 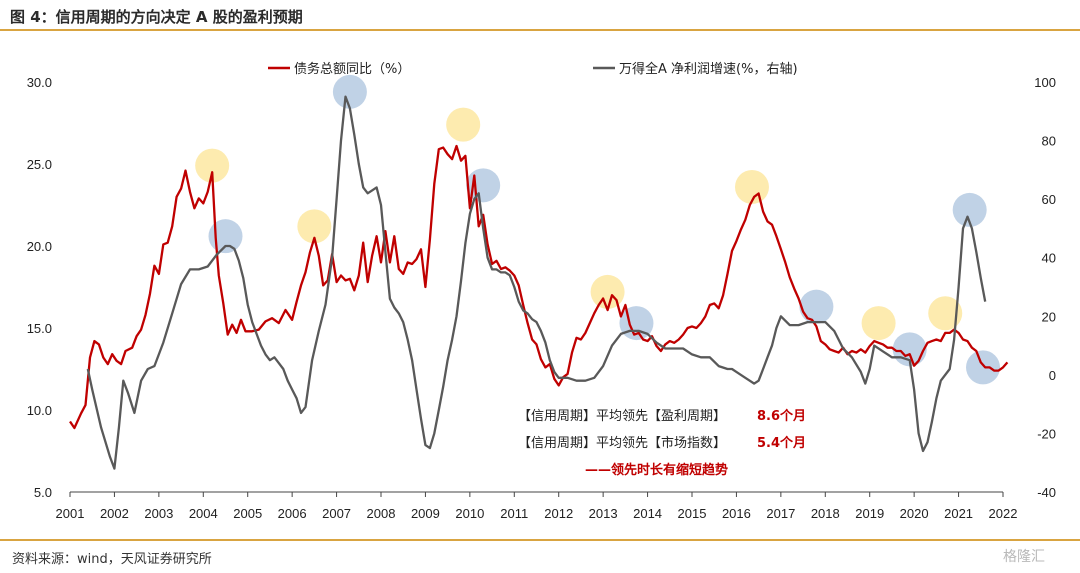 What do you see at coordinates (203, 513) in the screenshot?
I see `x-tick-label: 2004` at bounding box center [203, 513].